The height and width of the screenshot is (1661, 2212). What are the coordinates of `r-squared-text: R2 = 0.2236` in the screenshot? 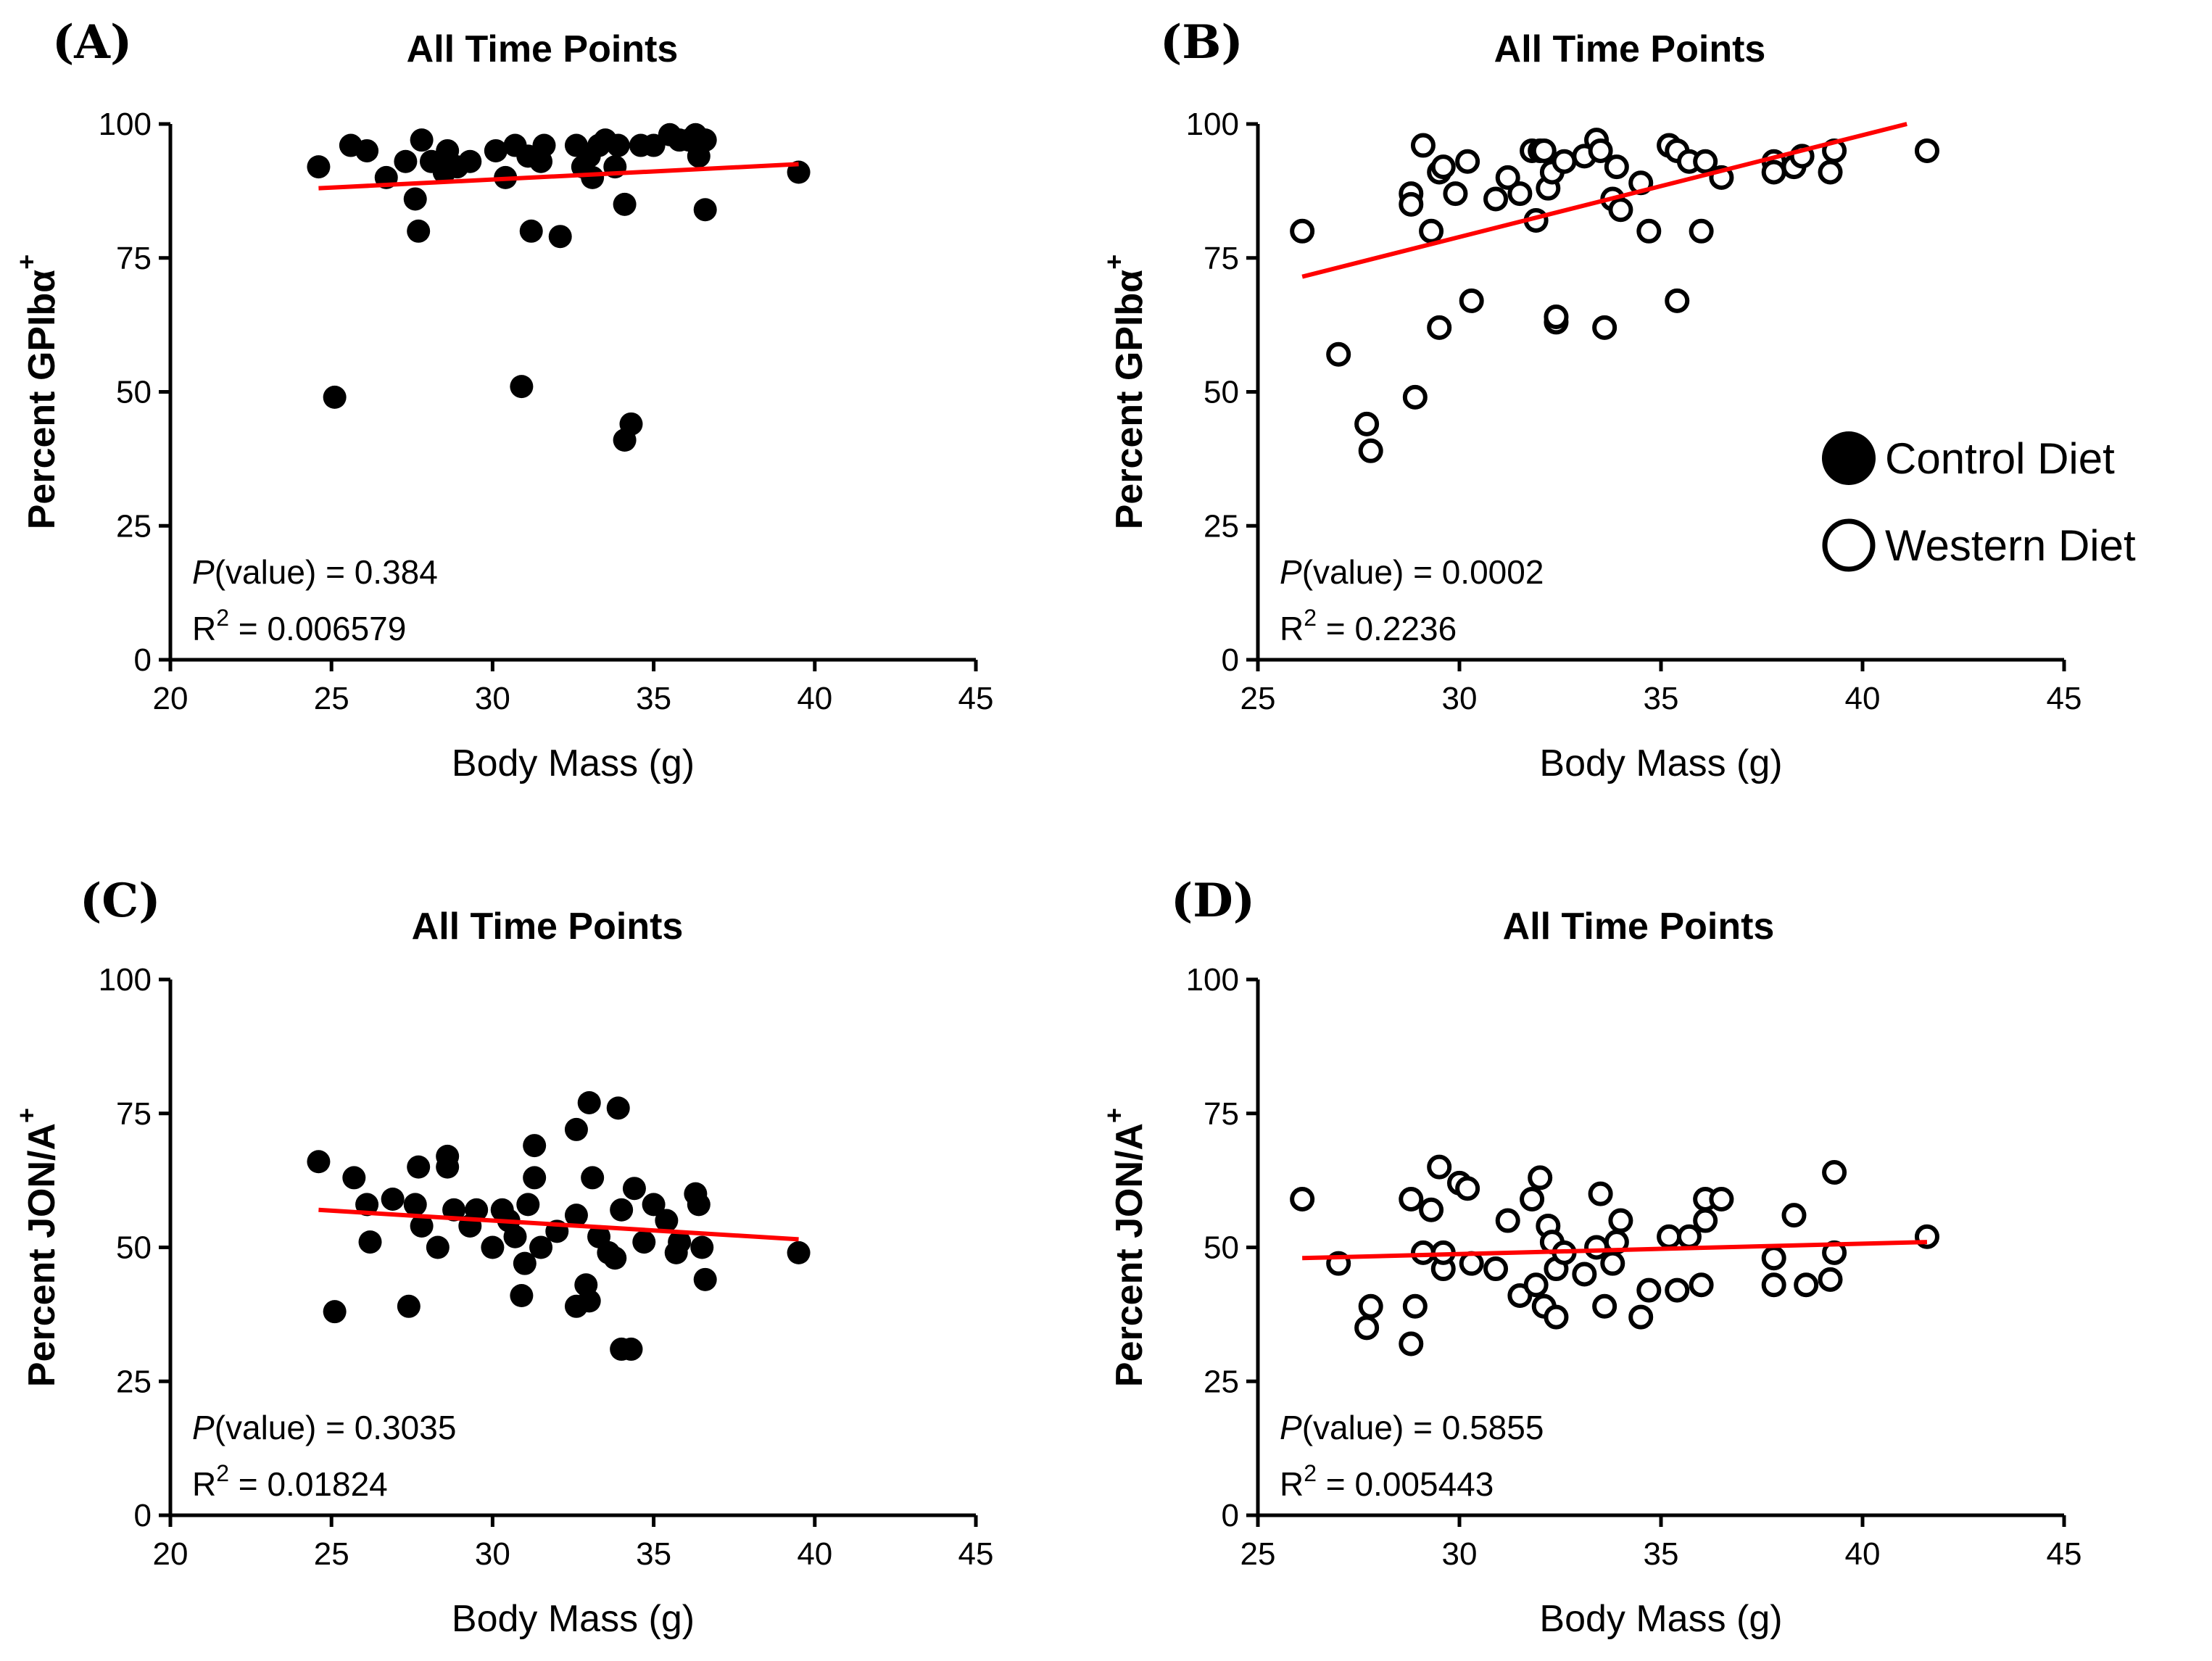 It's located at (1368, 626).